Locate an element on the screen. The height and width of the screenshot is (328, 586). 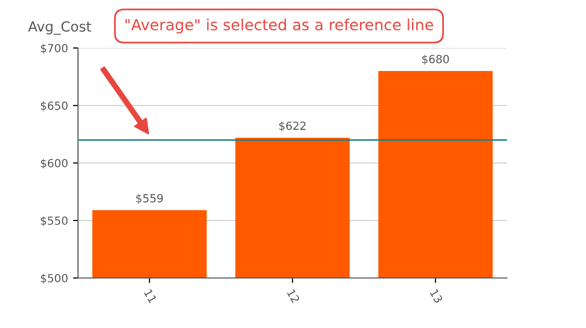
data-label: $559 is located at coordinates (149, 199).